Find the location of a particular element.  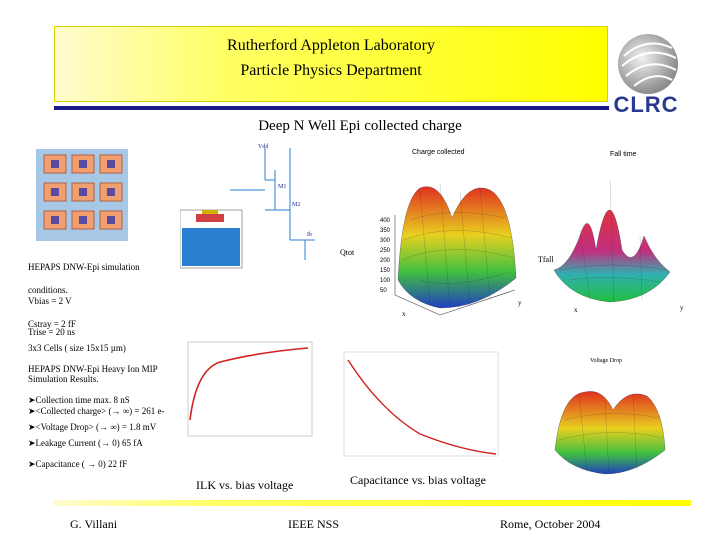

note-vbias: Vbias = 2 V is located at coordinates (50, 301).